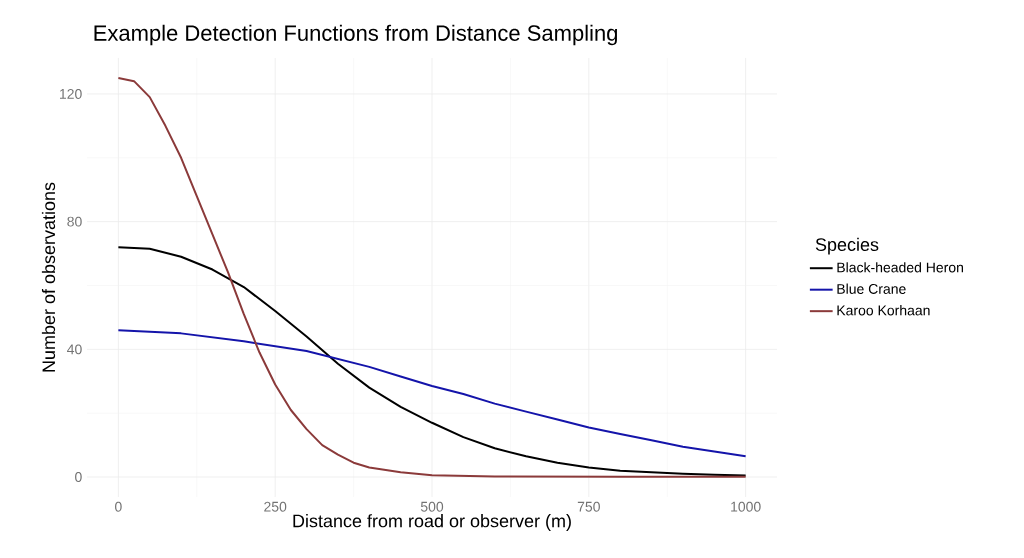 This screenshot has width=1024, height=558. Describe the element at coordinates (588, 506) in the screenshot. I see `x-tick-label: 750` at that location.